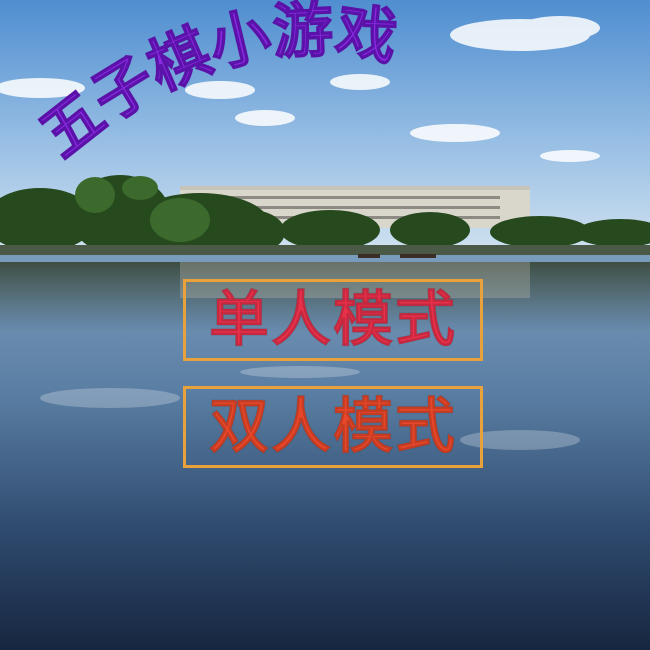 The height and width of the screenshot is (650, 650). I want to click on two-player-button: 双人模式, so click(333, 427).